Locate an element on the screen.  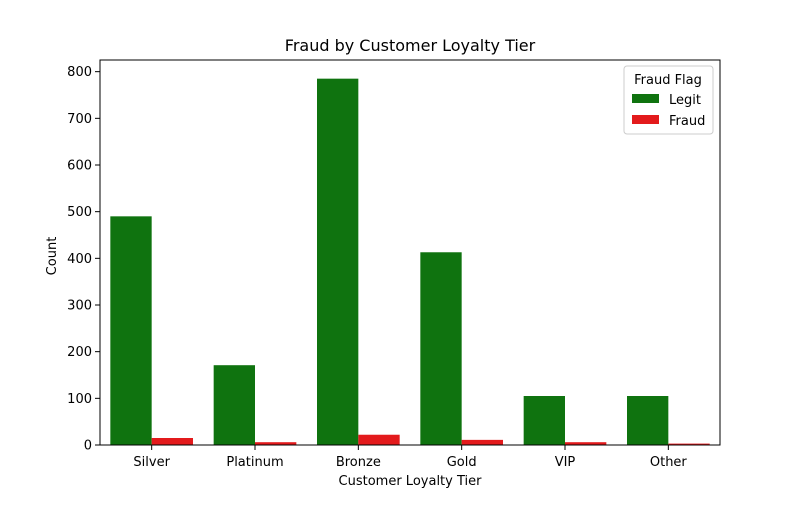
y-tick-label: 700 is located at coordinates (79, 119).